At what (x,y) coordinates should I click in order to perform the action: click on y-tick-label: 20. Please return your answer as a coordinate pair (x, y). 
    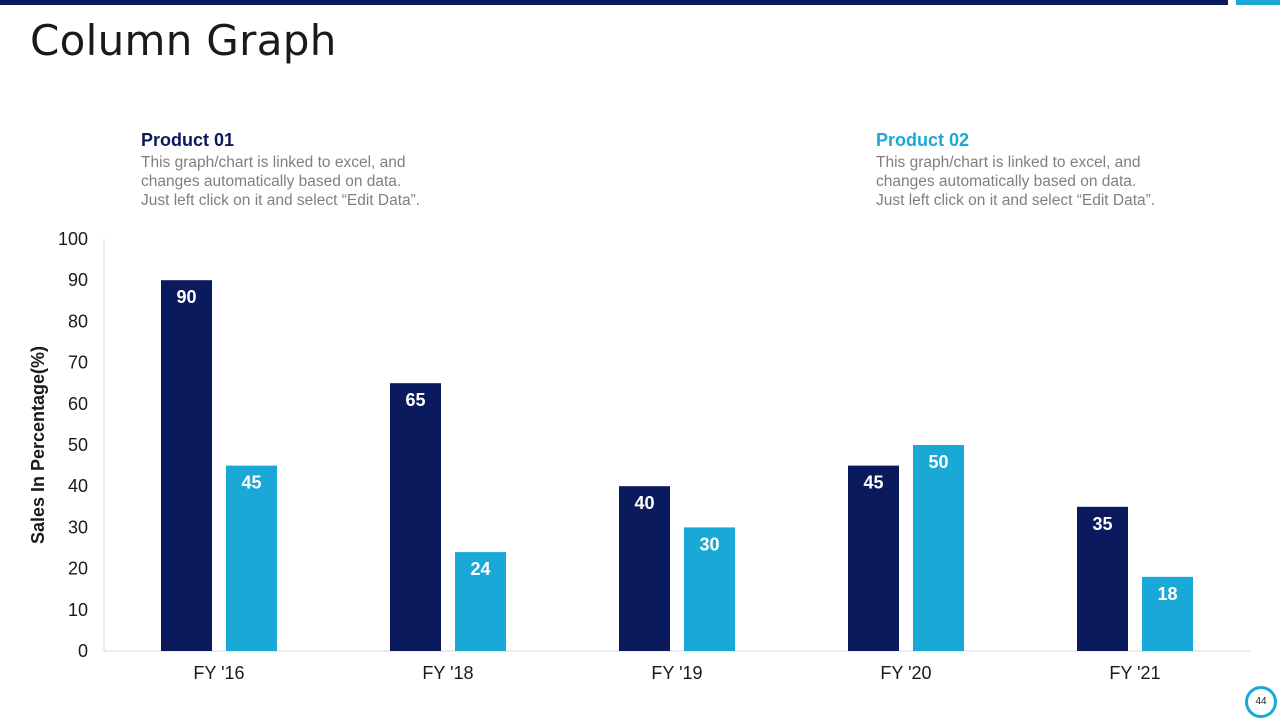
    Looking at the image, I should click on (78, 569).